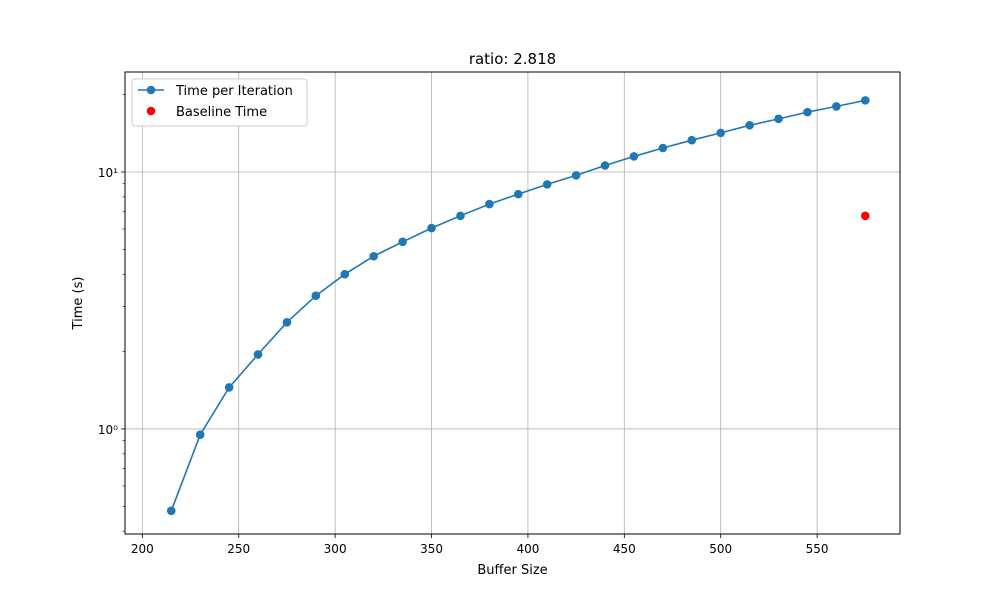 This screenshot has height=600, width=1000. Describe the element at coordinates (142, 549) in the screenshot. I see `x-tick-label: 200` at that location.